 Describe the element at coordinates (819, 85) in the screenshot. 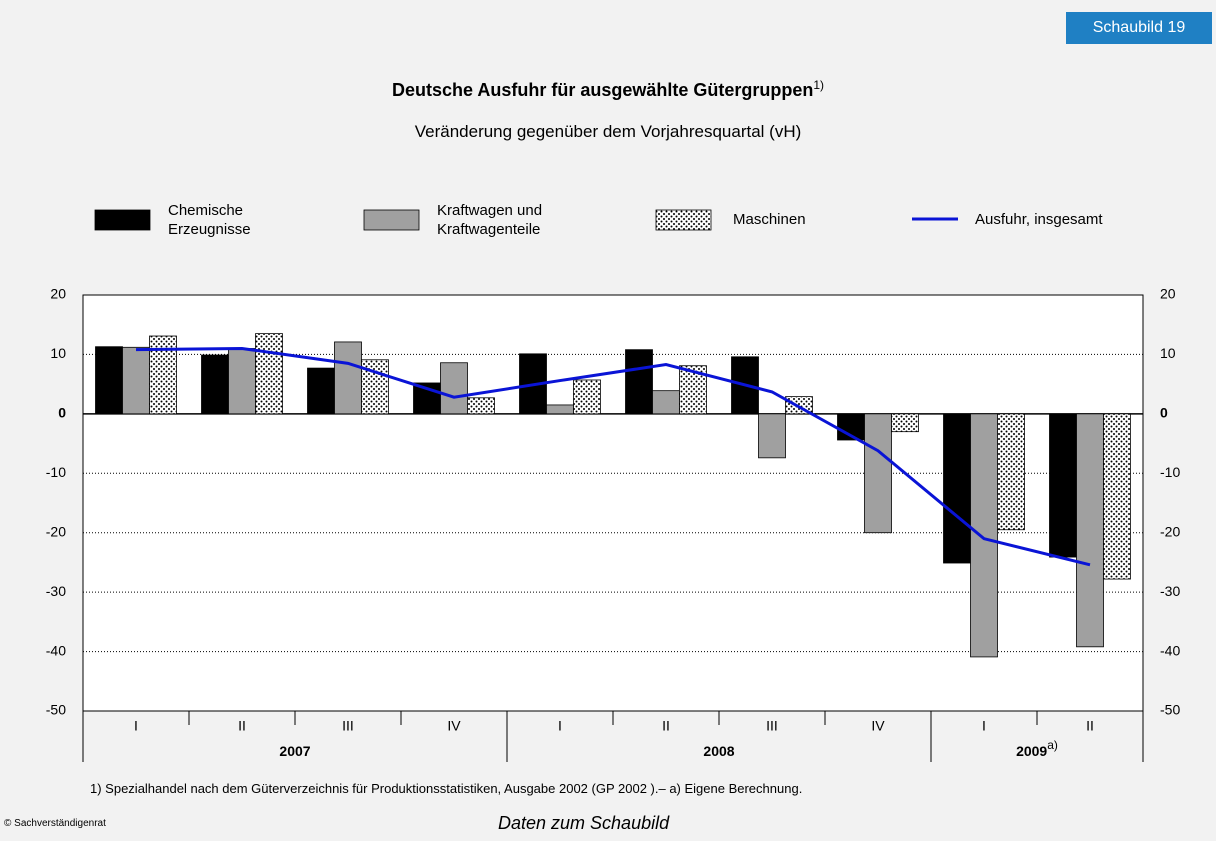

I see `title-note: 1)` at that location.